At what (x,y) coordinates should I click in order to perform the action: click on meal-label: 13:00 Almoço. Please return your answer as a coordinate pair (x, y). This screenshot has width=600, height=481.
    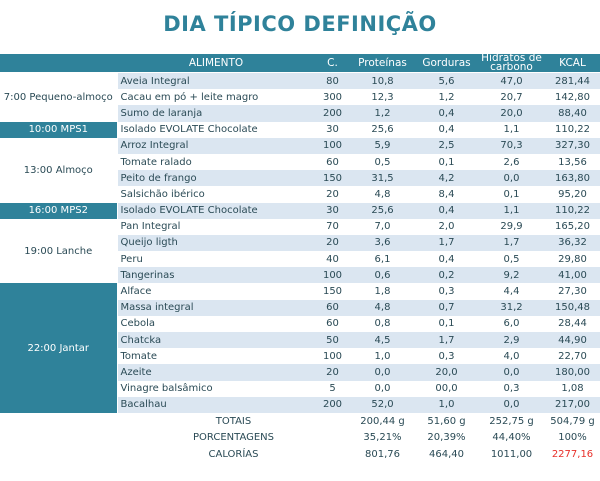
    Looking at the image, I should click on (59, 170).